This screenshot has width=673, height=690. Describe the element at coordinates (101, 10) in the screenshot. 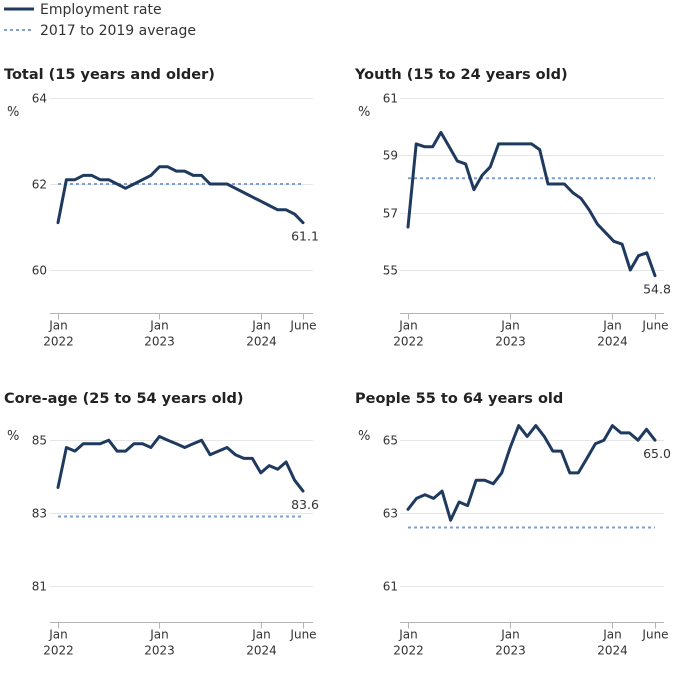

I see `legend-series-label: Employment rate` at that location.